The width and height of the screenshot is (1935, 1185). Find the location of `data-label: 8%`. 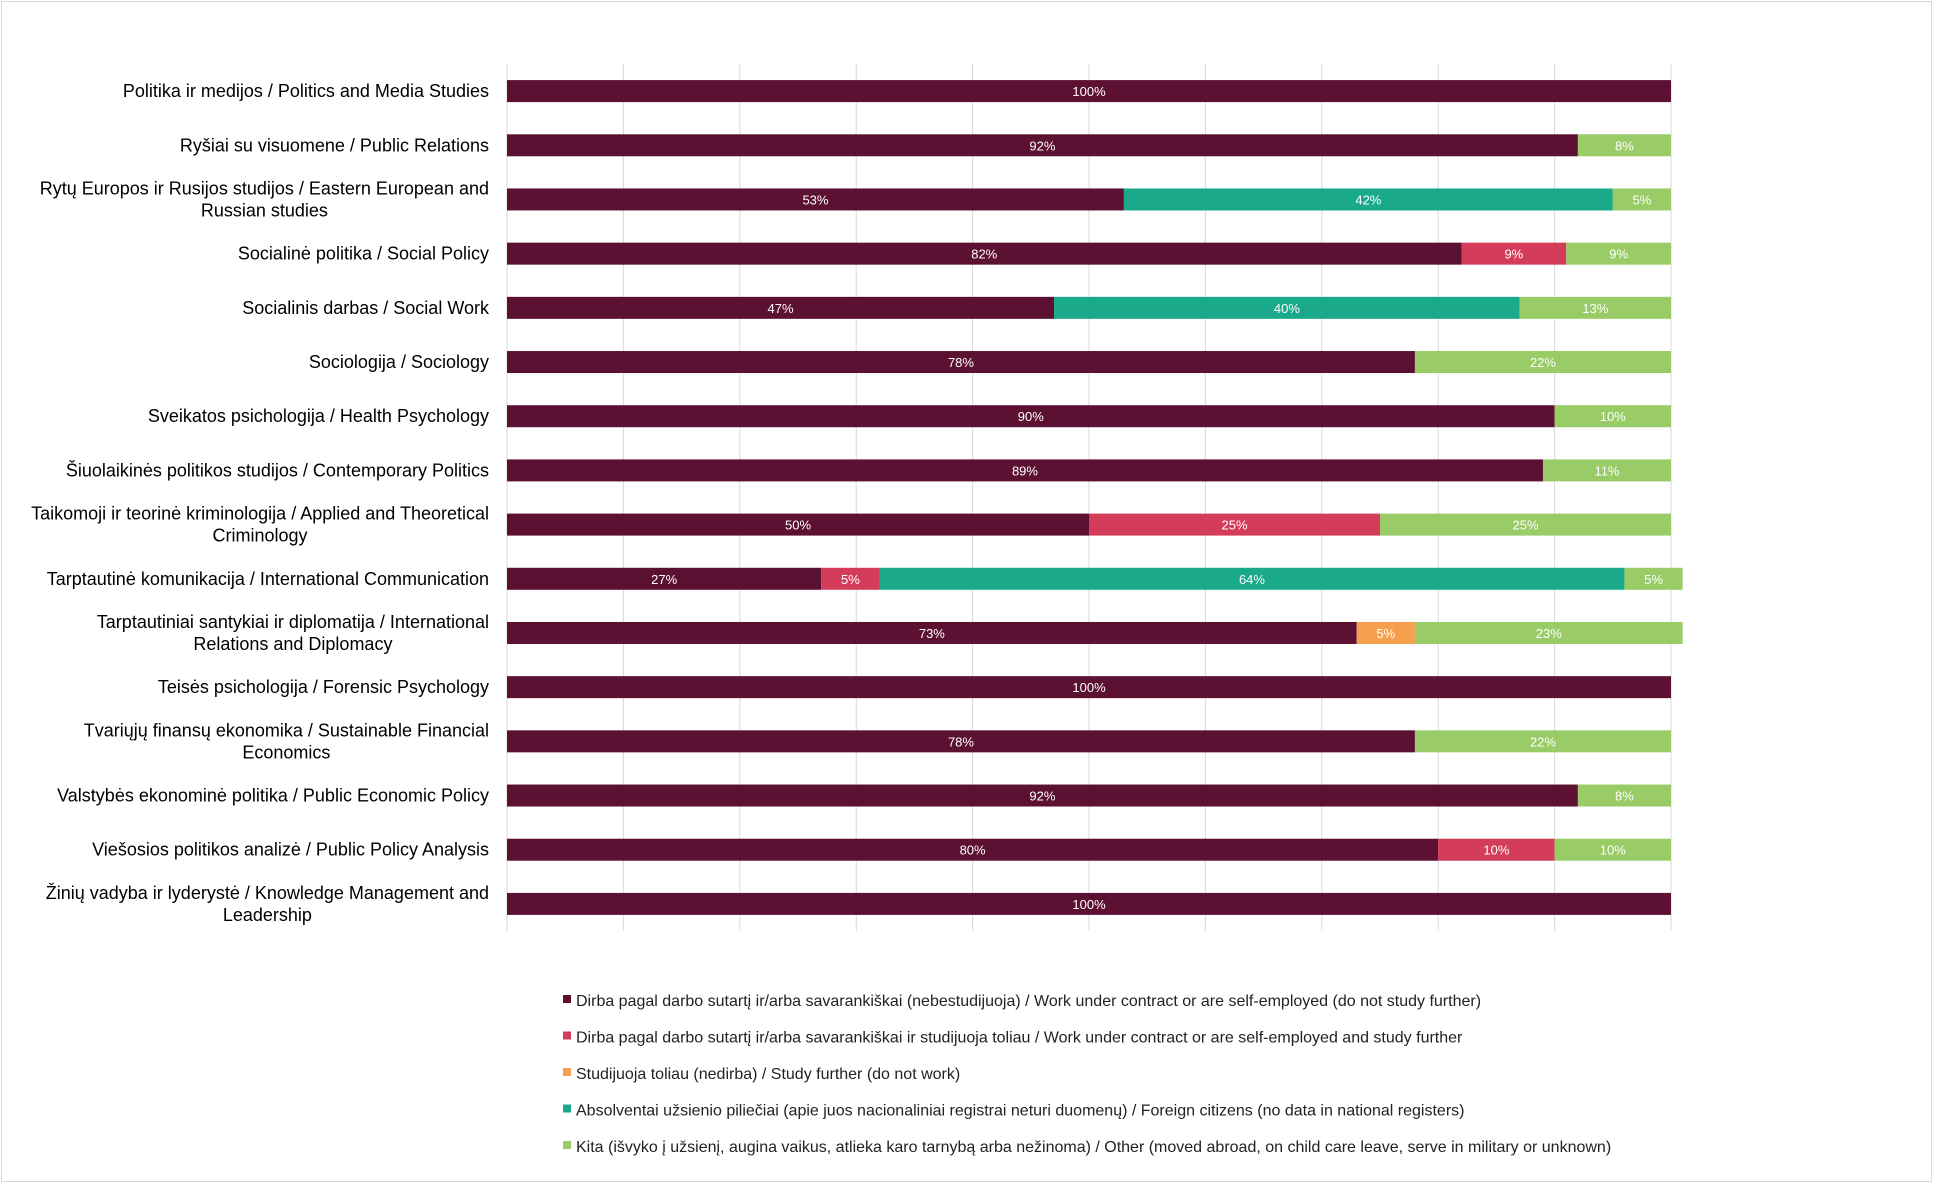

data-label: 8% is located at coordinates (1624, 796).